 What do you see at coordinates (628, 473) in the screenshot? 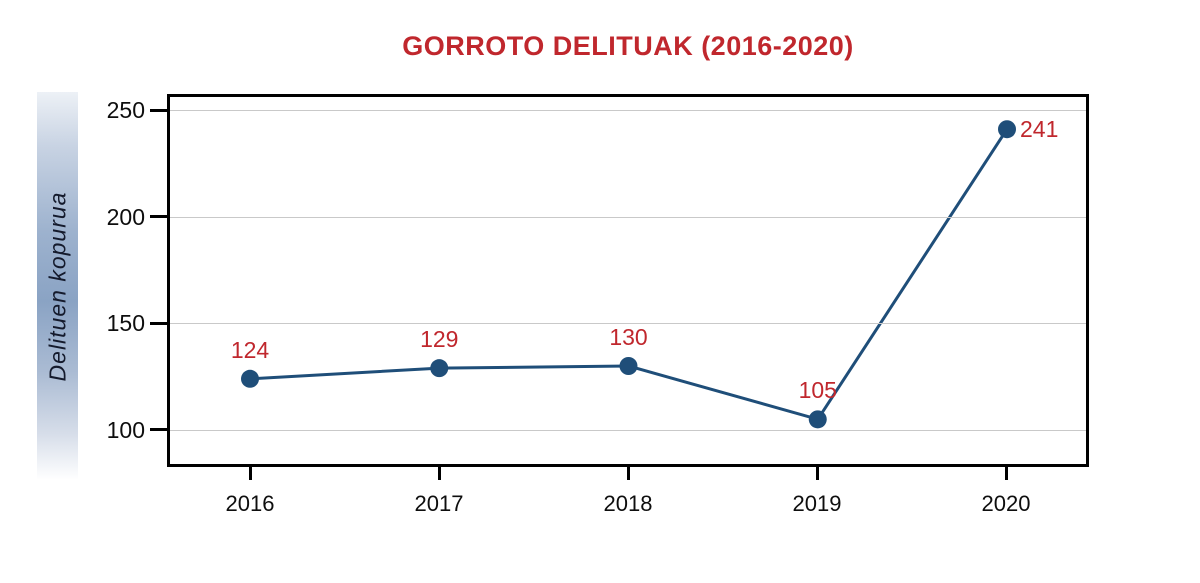
I see `x-tick-2018` at bounding box center [628, 473].